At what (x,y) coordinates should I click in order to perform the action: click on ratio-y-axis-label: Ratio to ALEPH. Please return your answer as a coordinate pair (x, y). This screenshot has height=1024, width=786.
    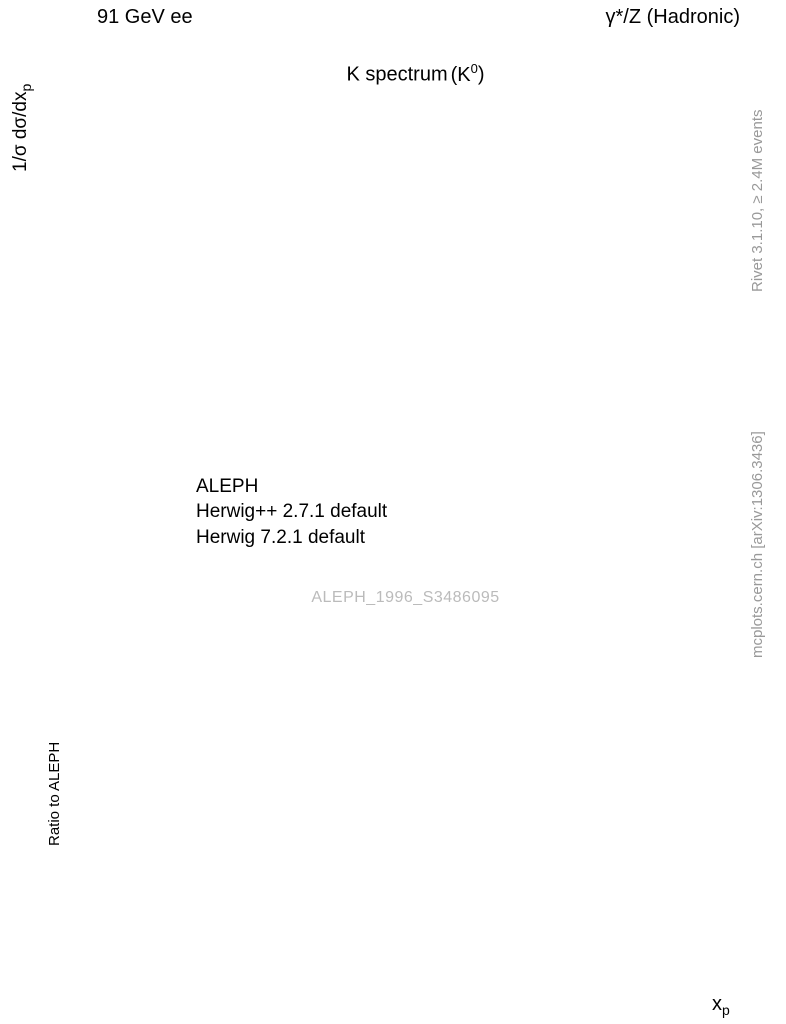
    Looking at the image, I should click on (54, 793).